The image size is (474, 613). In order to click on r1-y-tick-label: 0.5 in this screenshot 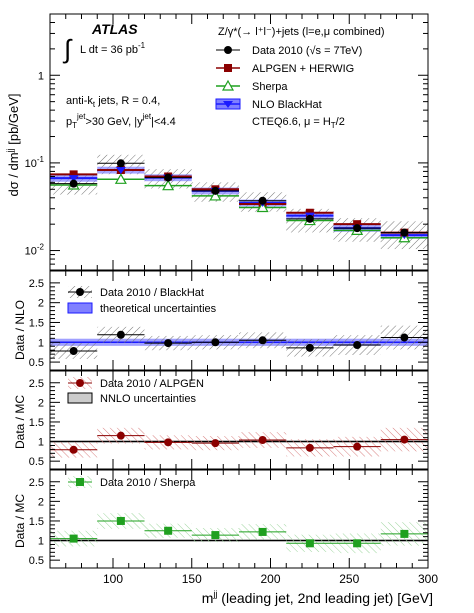, I will do `click(36, 363)`.